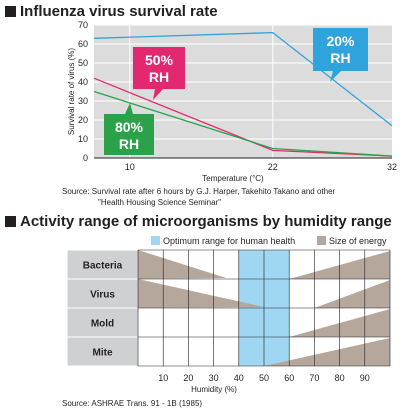 The height and width of the screenshot is (413, 418). What do you see at coordinates (233, 178) in the screenshot?
I see `x-axis-label: Temperature (°C)` at bounding box center [233, 178].